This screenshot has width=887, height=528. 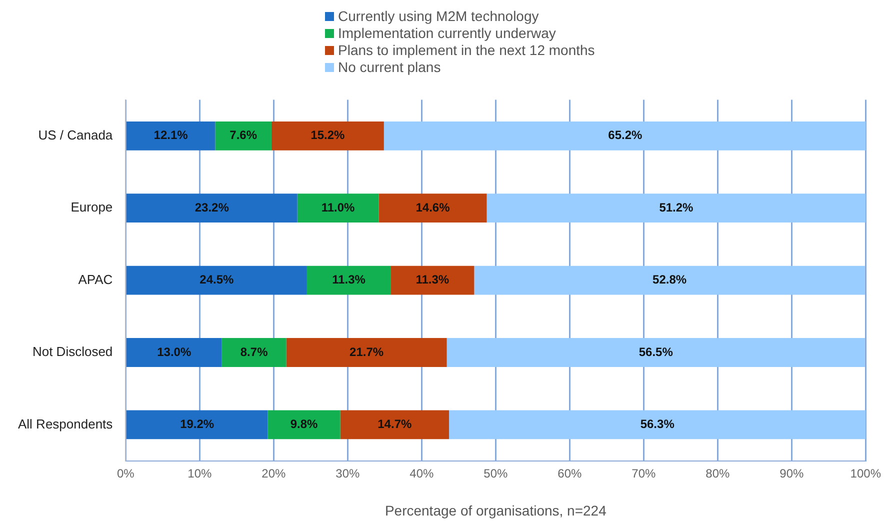 I want to click on data-label: 51.2%, so click(x=676, y=207).